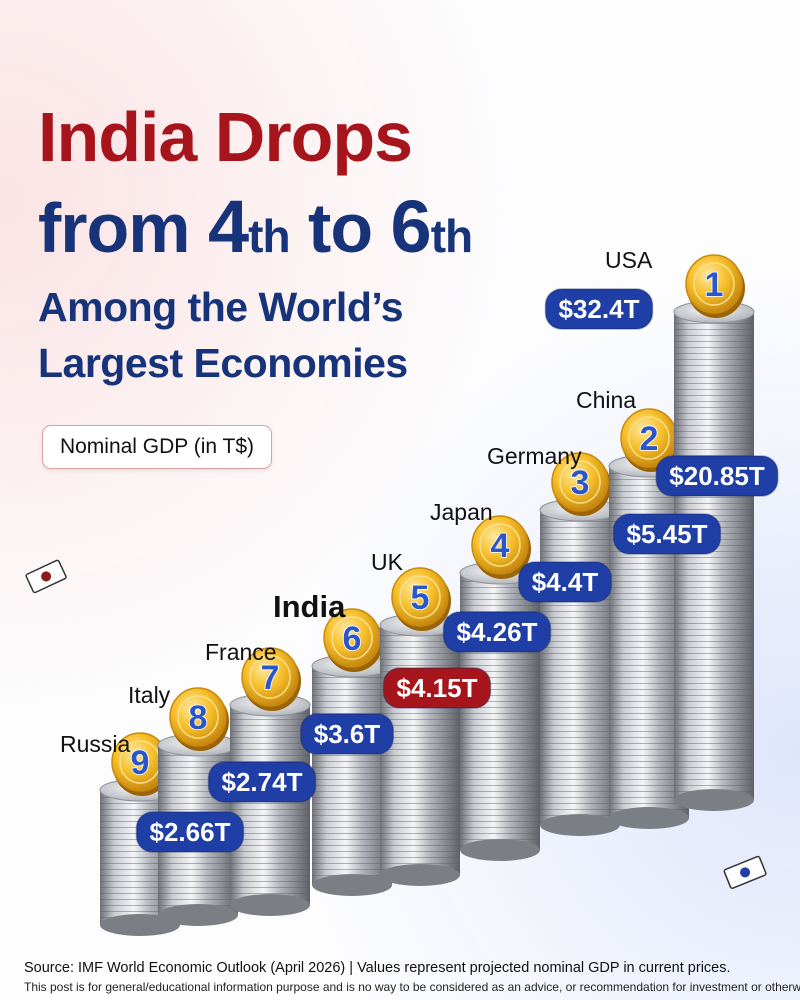 This screenshot has width=800, height=1000. I want to click on value-label: $2.74T, so click(262, 782).